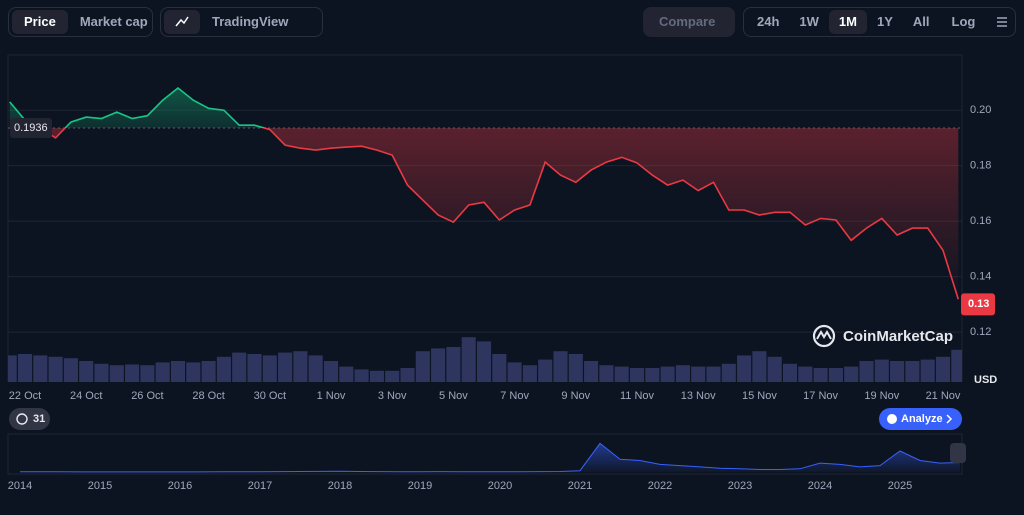 This screenshot has height=515, width=1024. Describe the element at coordinates (921, 21) in the screenshot. I see `range-all: All` at that location.